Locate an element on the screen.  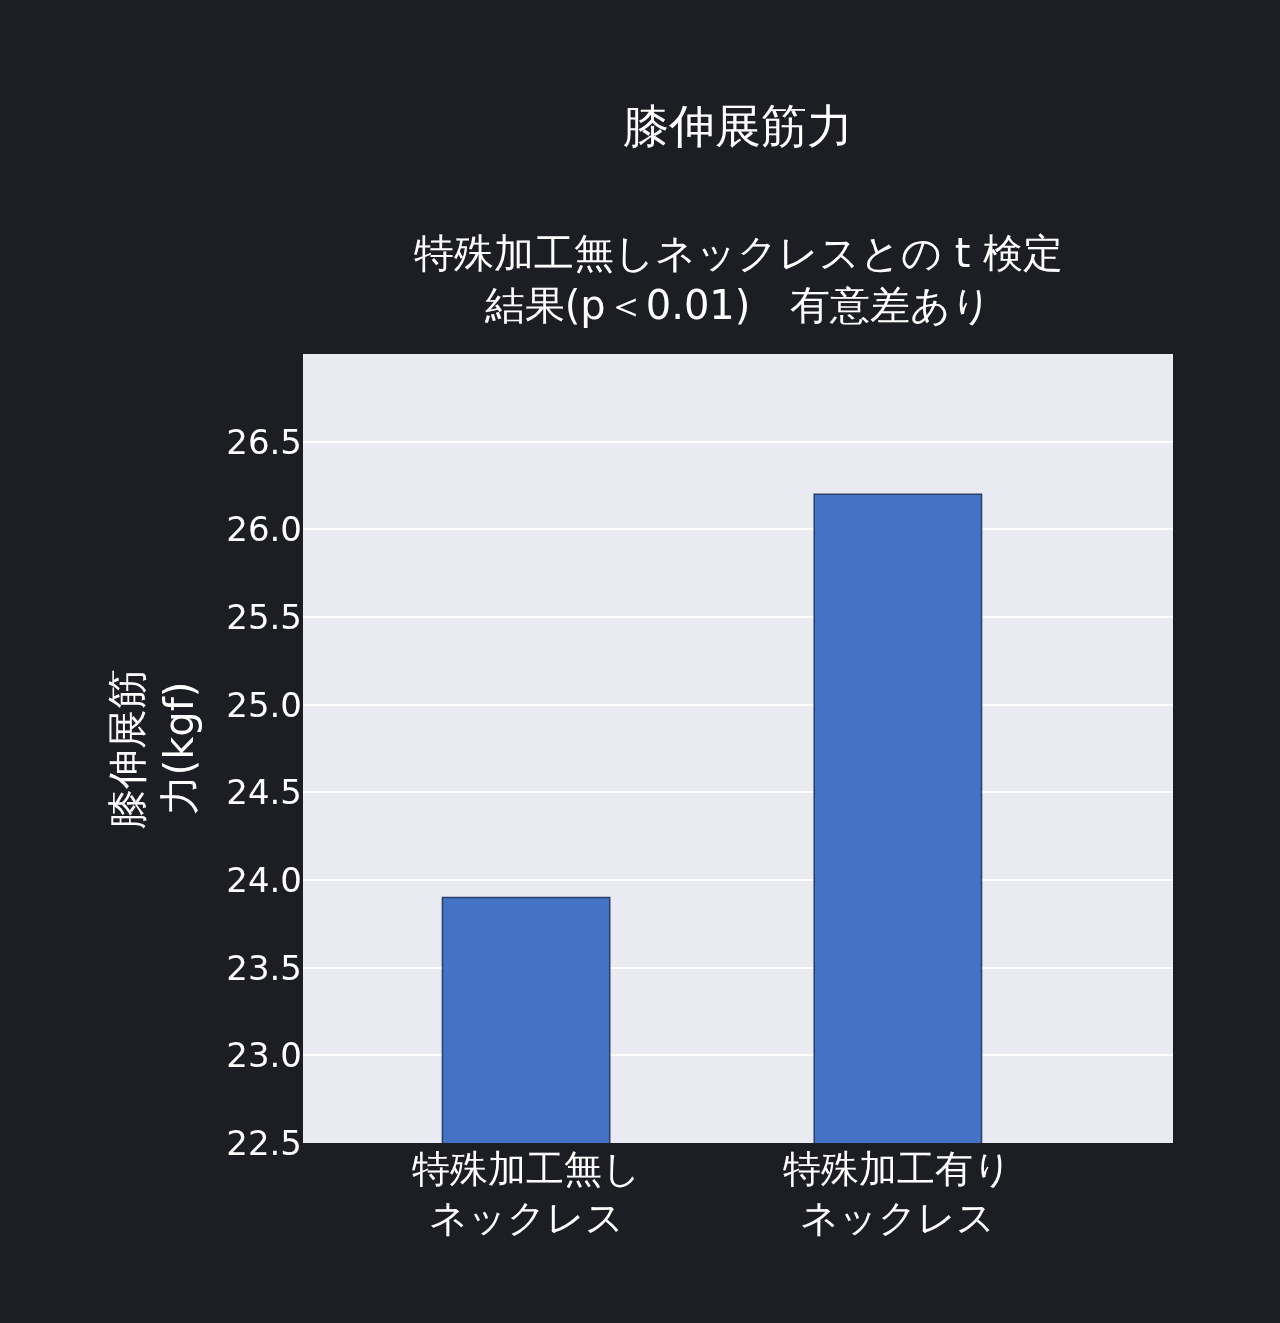
y-axis-title: 膝伸展筋力(kgf) is located at coordinates (152, 748).